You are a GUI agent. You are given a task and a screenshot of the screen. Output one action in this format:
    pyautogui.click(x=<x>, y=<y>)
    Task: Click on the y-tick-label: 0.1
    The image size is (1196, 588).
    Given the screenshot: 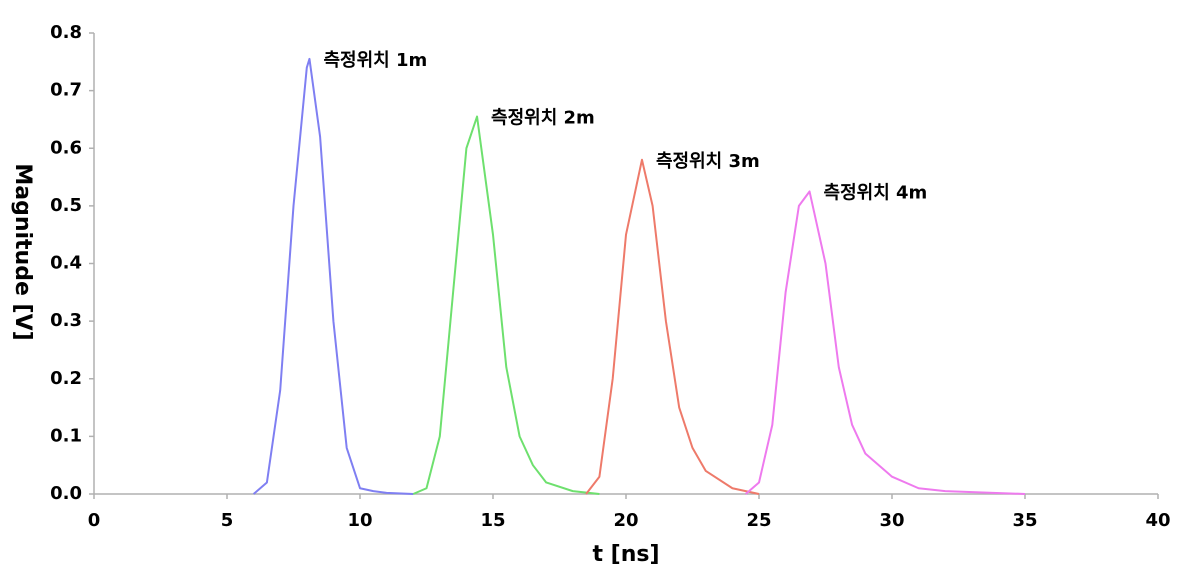 What is the action you would take?
    pyautogui.click(x=66, y=435)
    